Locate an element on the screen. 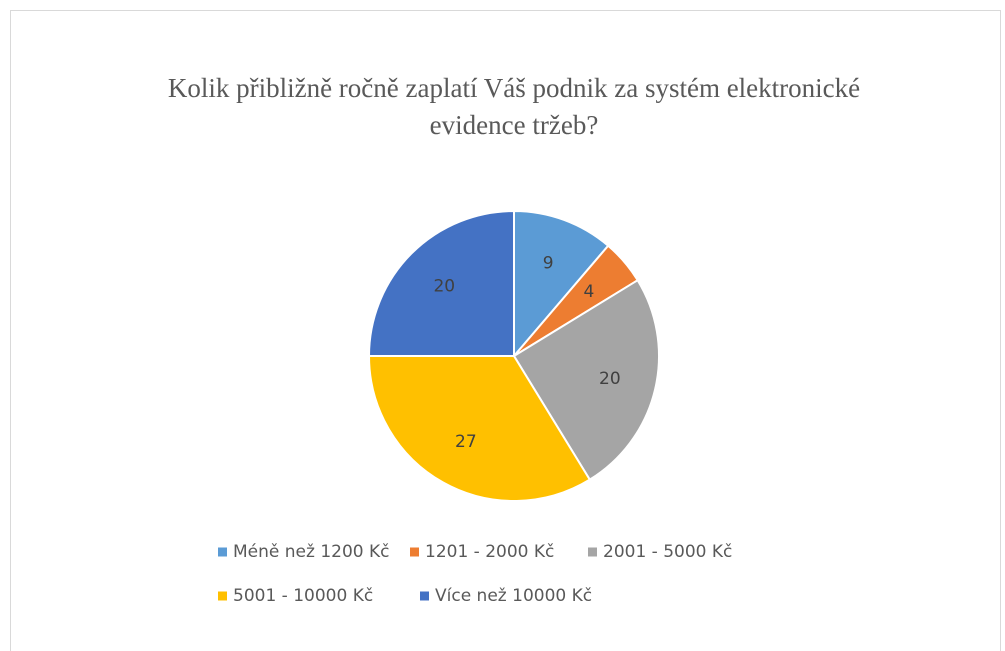 The image size is (1005, 651). data-label: 27 is located at coordinates (466, 442).